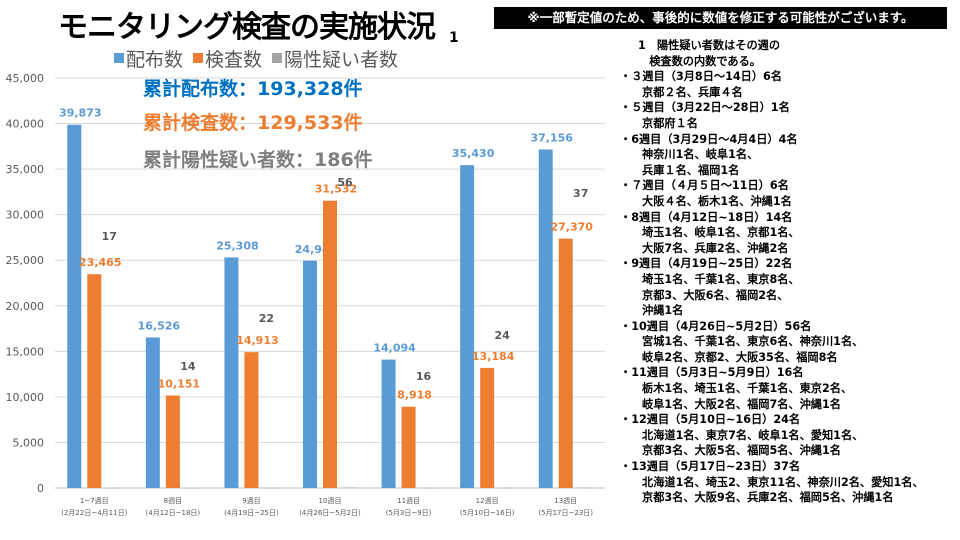 The image size is (960, 540). What do you see at coordinates (710, 420) in the screenshot?
I see `footnote-period: ・12週目（5月10日~16日）24名` at bounding box center [710, 420].